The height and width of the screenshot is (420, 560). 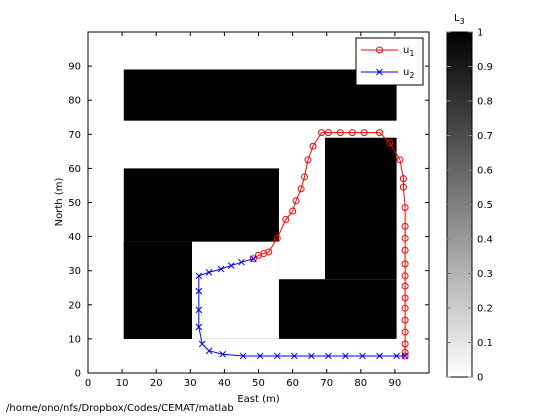 I want to click on legend-label-u2: u2, so click(x=408, y=73).